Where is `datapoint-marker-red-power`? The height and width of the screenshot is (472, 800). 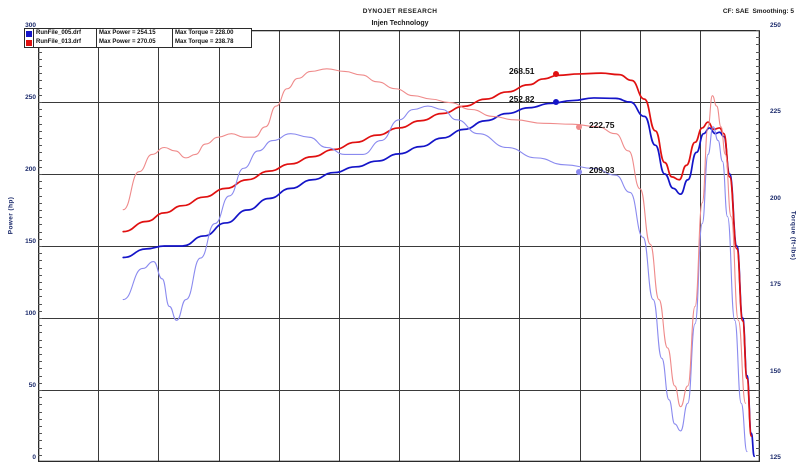 datapoint-marker-red-power is located at coordinates (556, 74).